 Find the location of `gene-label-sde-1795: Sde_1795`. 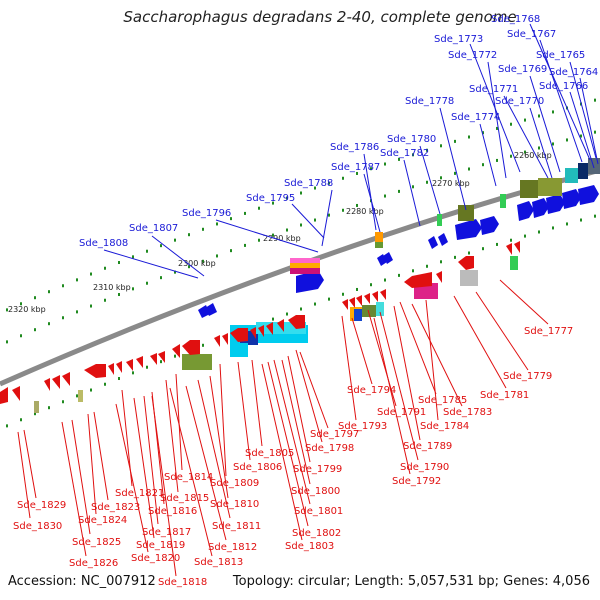

gene-label-sde-1795: Sde_1795 is located at coordinates (270, 198).